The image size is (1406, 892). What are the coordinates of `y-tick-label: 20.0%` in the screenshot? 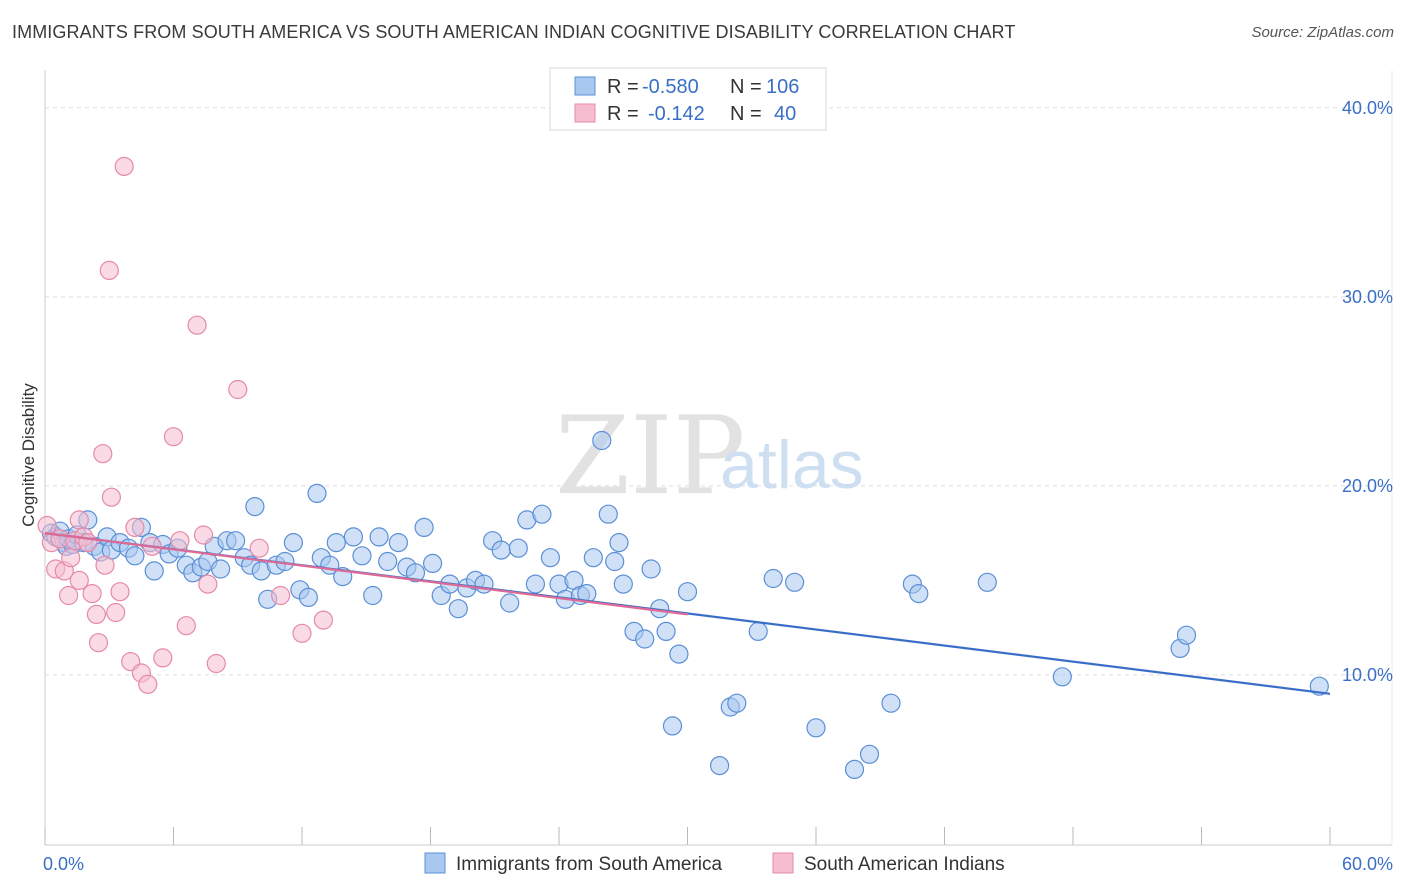 It's located at (1367, 486).